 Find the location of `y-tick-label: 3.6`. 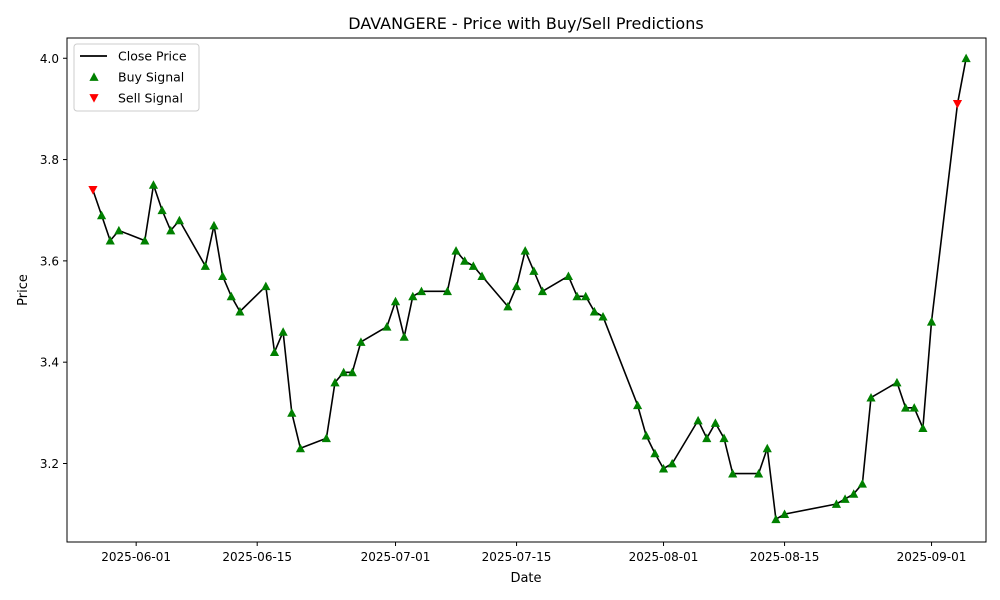

y-tick-label: 3.6 is located at coordinates (49, 261).